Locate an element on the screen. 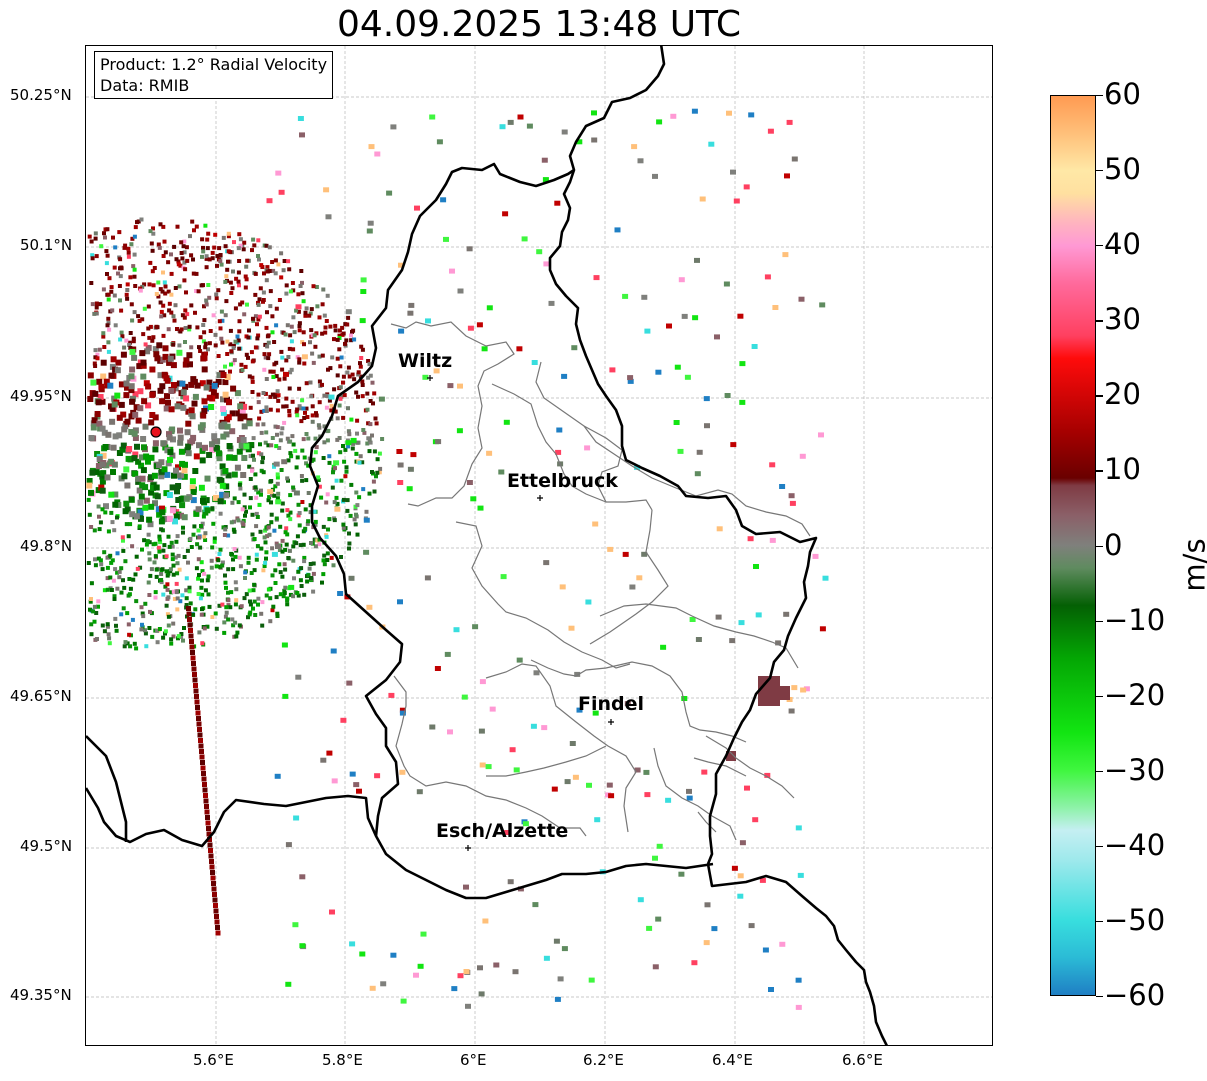 This screenshot has height=1081, width=1207. lon-tick-label: 6.6°E is located at coordinates (862, 1060).